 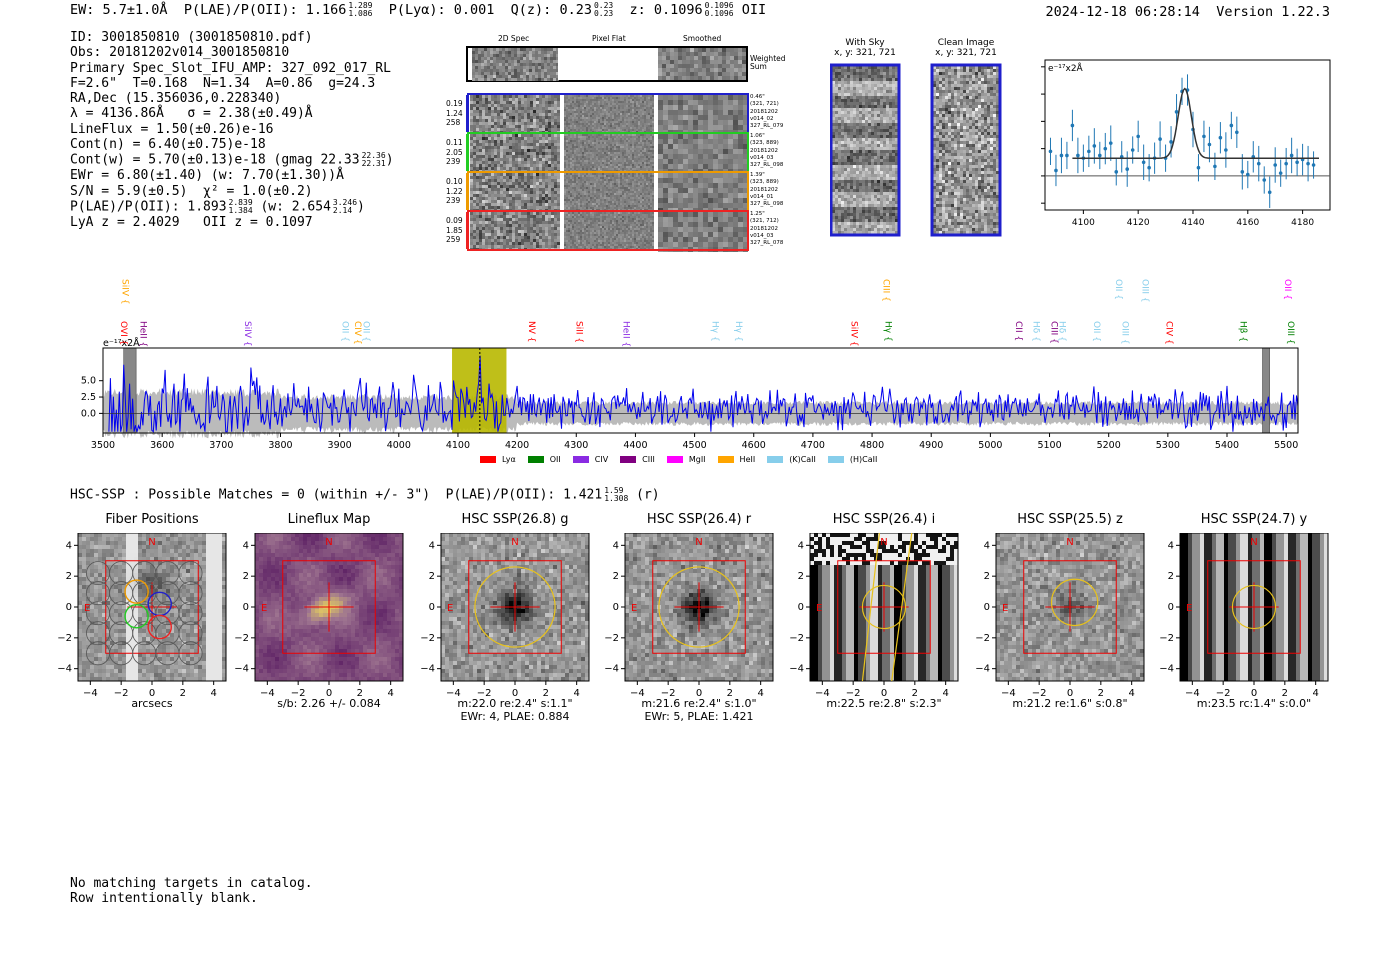 What do you see at coordinates (1018, 331) in the screenshot?
I see `spectrum-line-label-lower: CII {` at bounding box center [1018, 331].